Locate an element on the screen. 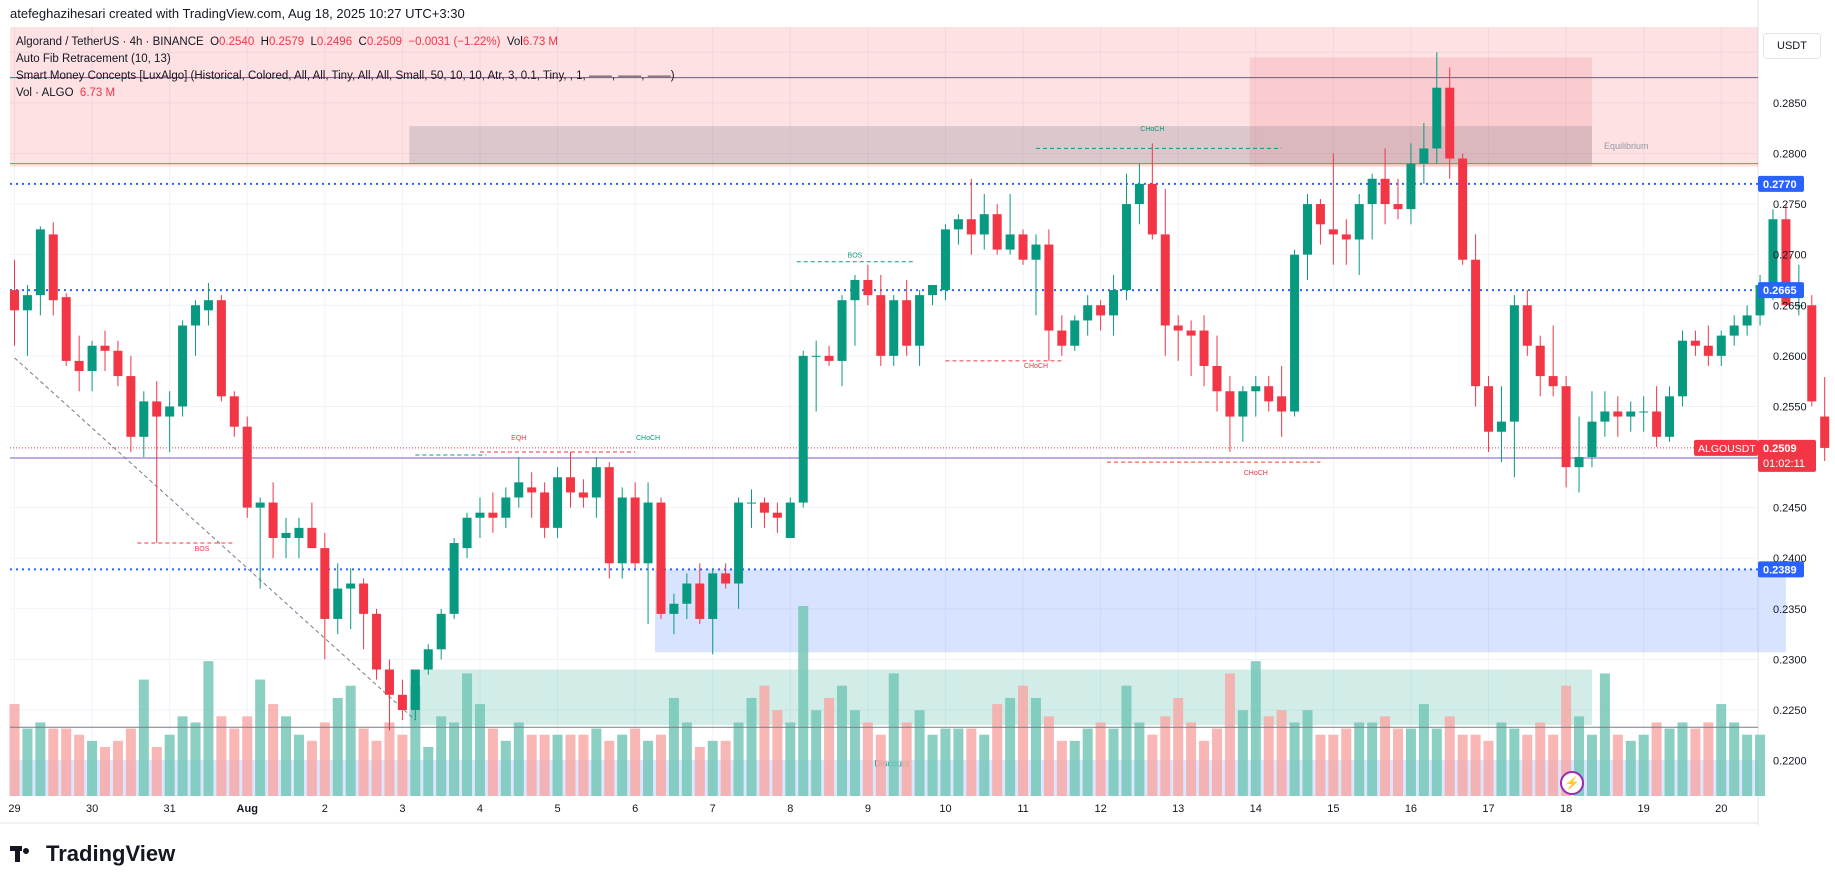  time-tick-label: 17 is located at coordinates (1488, 809).